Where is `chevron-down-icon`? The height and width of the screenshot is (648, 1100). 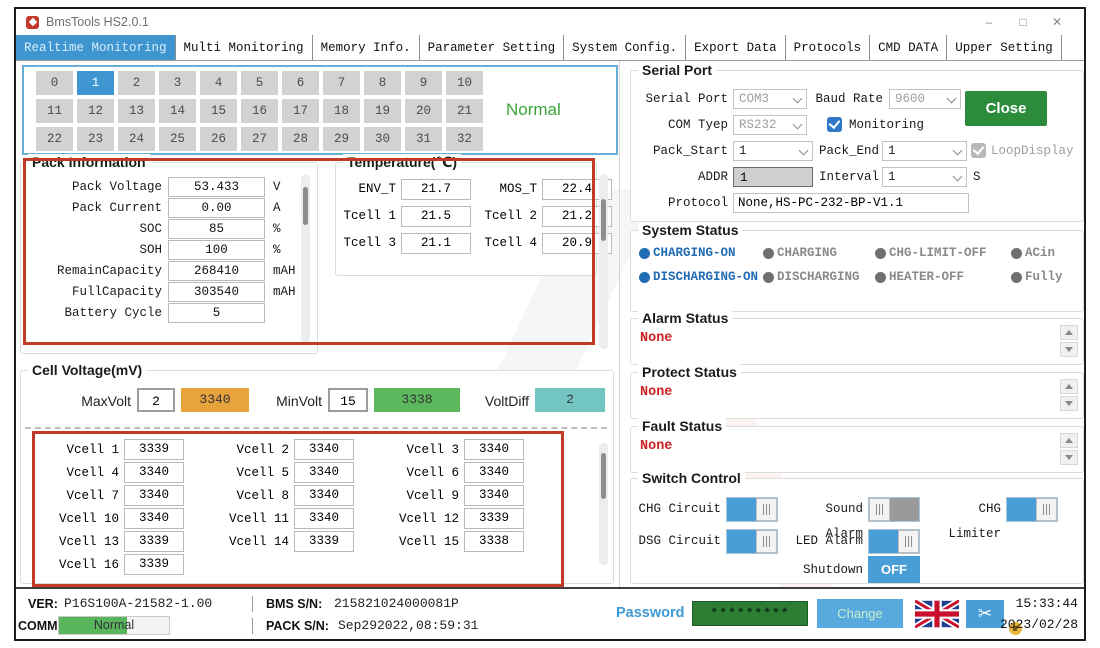
chevron-down-icon is located at coordinates (957, 150).